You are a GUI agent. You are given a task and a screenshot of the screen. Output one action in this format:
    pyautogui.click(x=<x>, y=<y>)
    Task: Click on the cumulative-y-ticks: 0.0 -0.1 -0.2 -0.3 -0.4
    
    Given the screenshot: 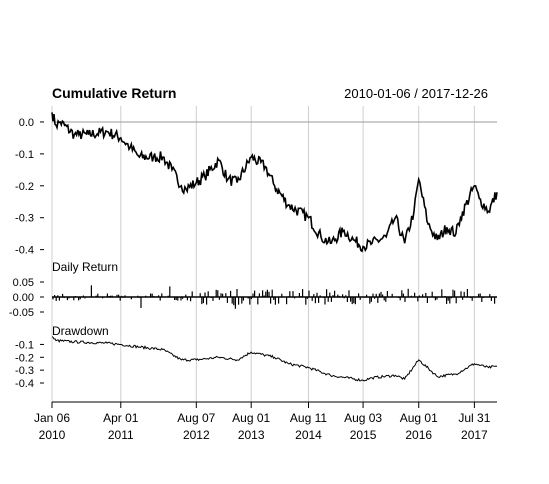 What is the action you would take?
    pyautogui.click(x=29, y=187)
    